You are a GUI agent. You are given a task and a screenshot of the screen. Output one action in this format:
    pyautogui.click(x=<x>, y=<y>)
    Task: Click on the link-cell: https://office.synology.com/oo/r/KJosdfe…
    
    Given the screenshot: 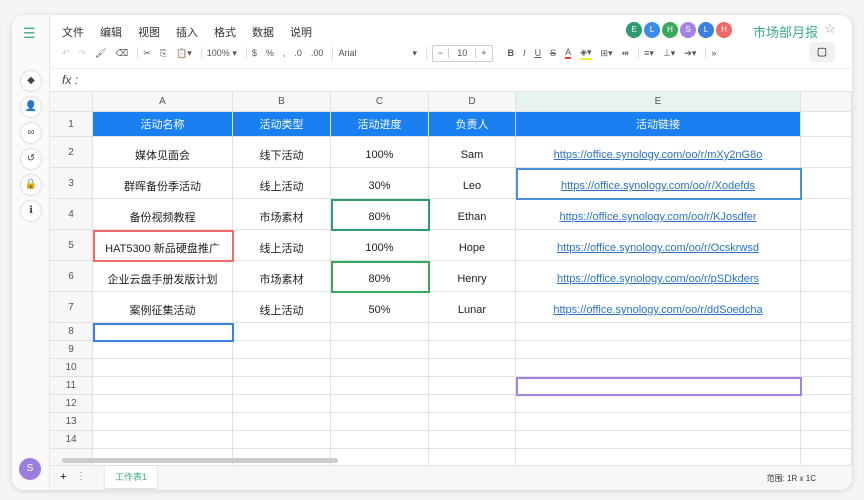 What is the action you would take?
    pyautogui.click(x=658, y=214)
    